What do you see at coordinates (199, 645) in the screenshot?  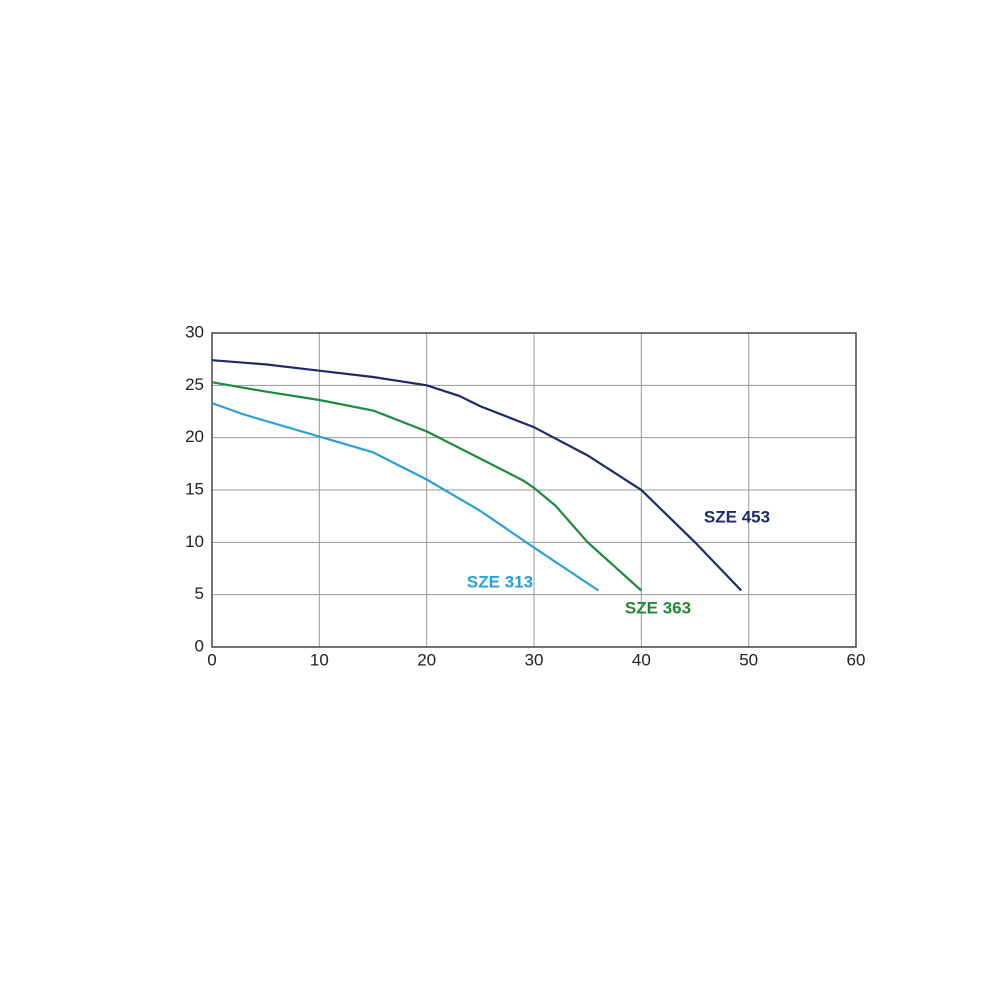 I see `y-tick-label: 0` at bounding box center [199, 645].